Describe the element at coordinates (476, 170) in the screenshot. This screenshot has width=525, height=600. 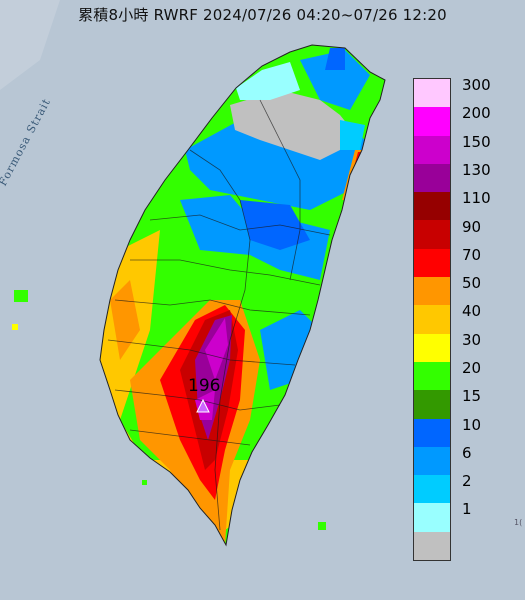
I see `legend-label: 130` at that location.